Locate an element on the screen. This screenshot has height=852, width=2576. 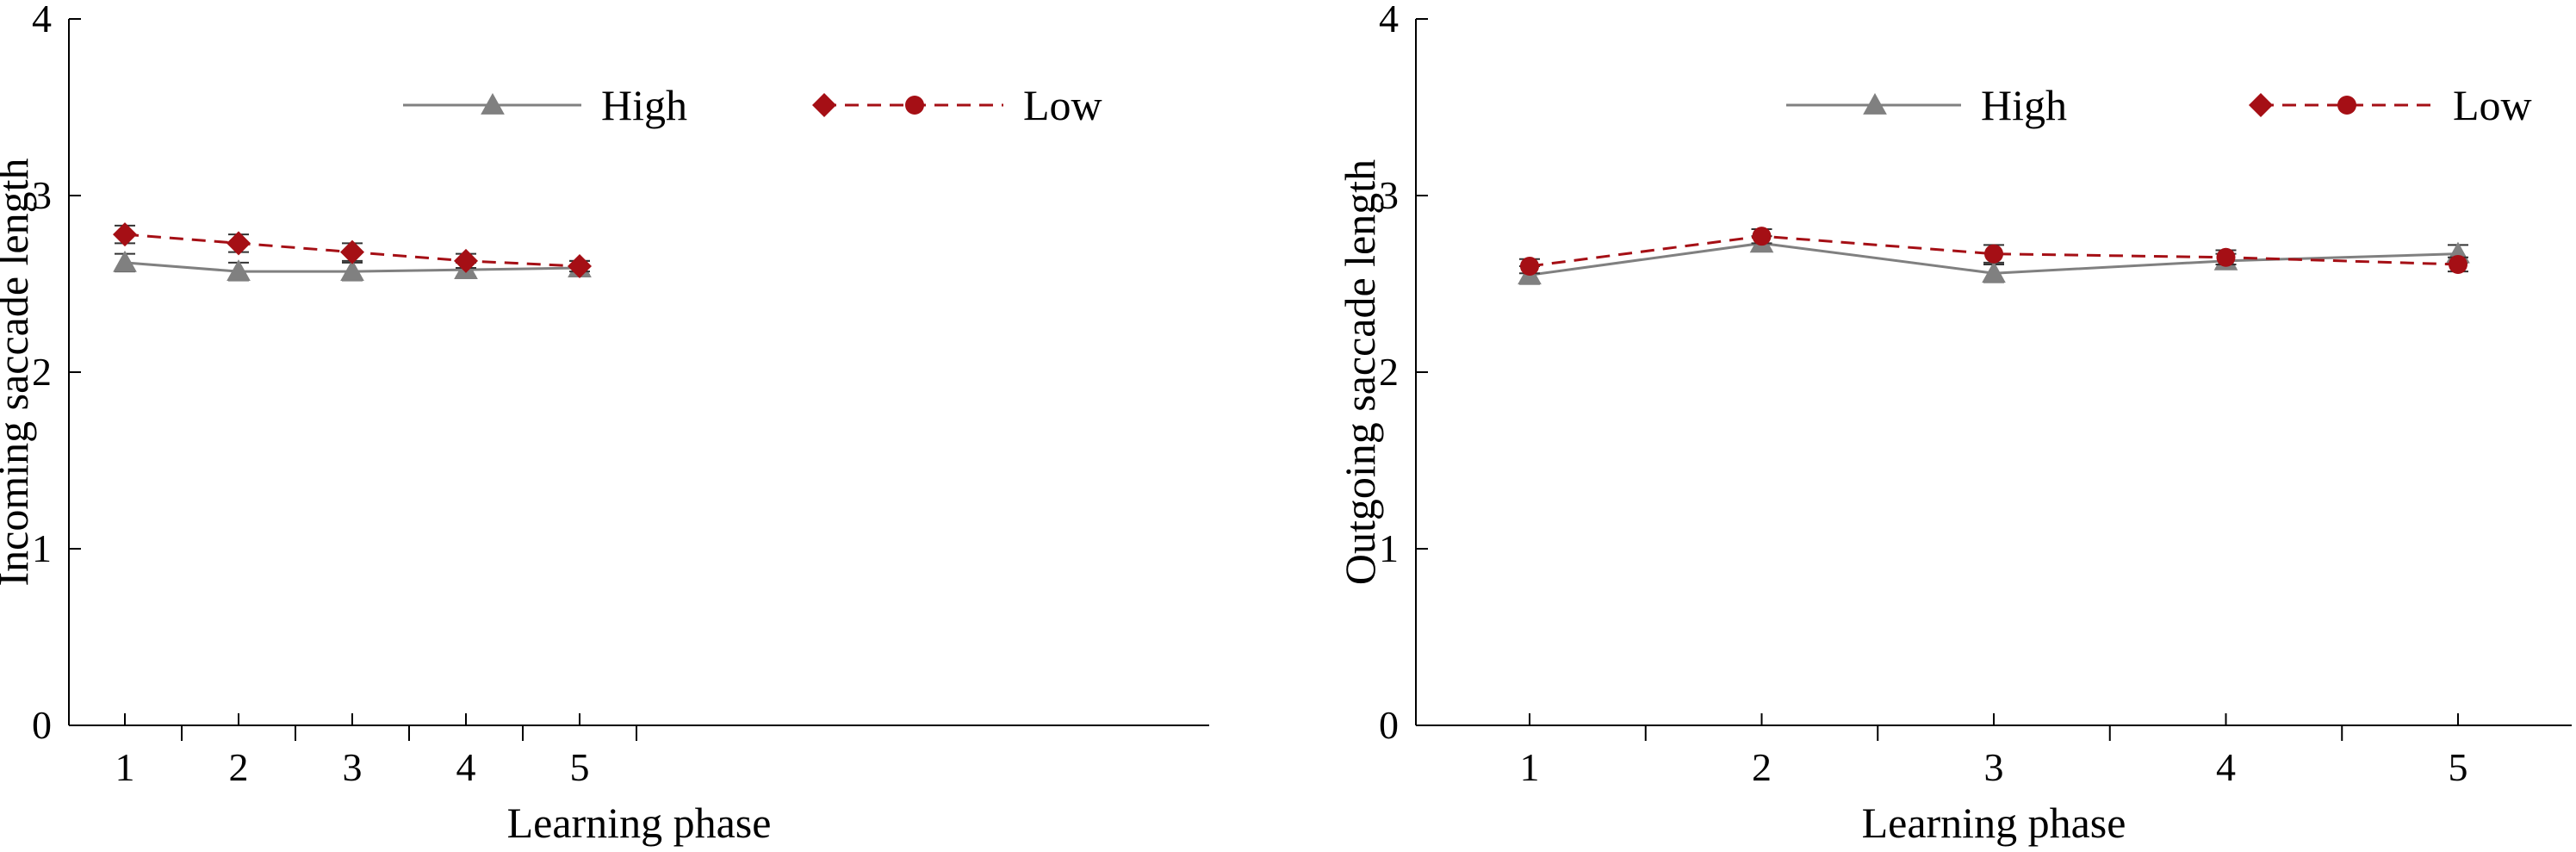
y-axis-title: Outgoing saccade length is located at coordinates (1360, 372).